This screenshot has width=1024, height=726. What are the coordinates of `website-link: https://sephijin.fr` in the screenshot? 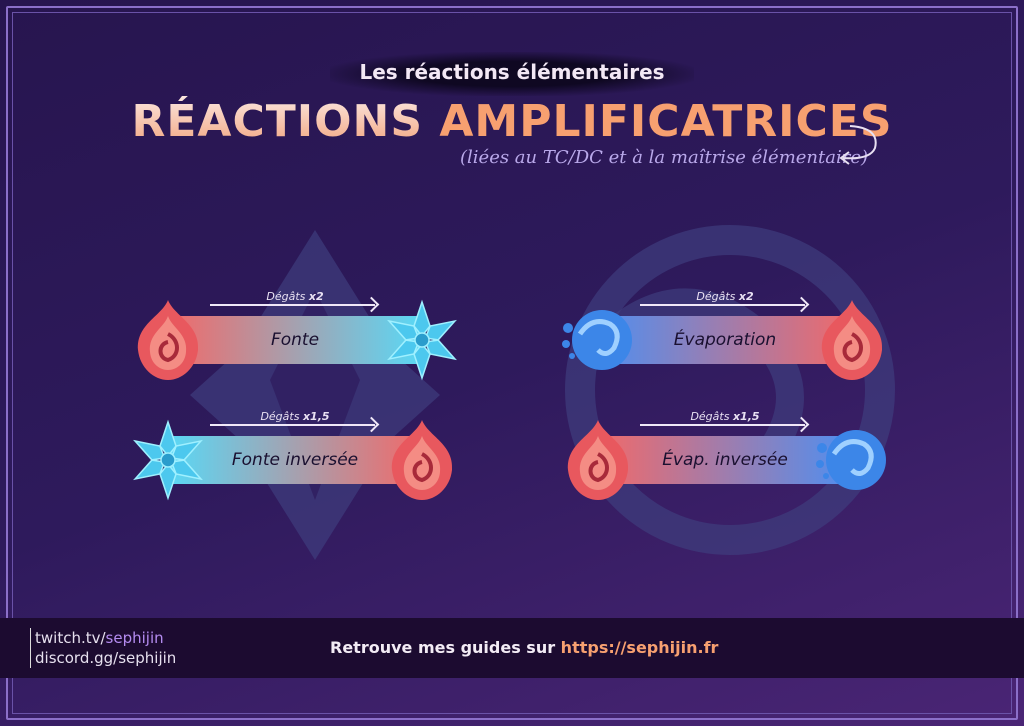 It's located at (639, 647).